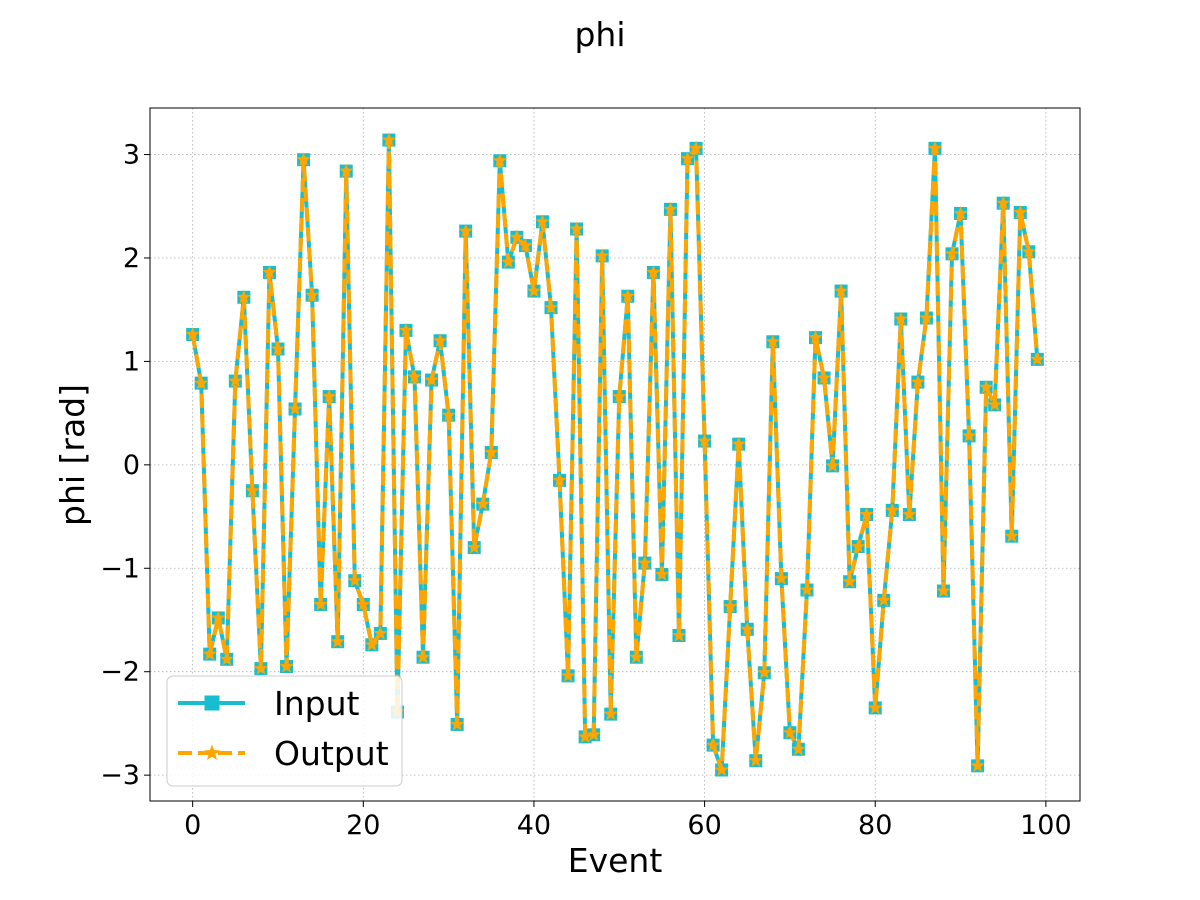  Describe the element at coordinates (628, 821) in the screenshot. I see `x-axis-ticks: 0 20 40 60 80 100` at that location.